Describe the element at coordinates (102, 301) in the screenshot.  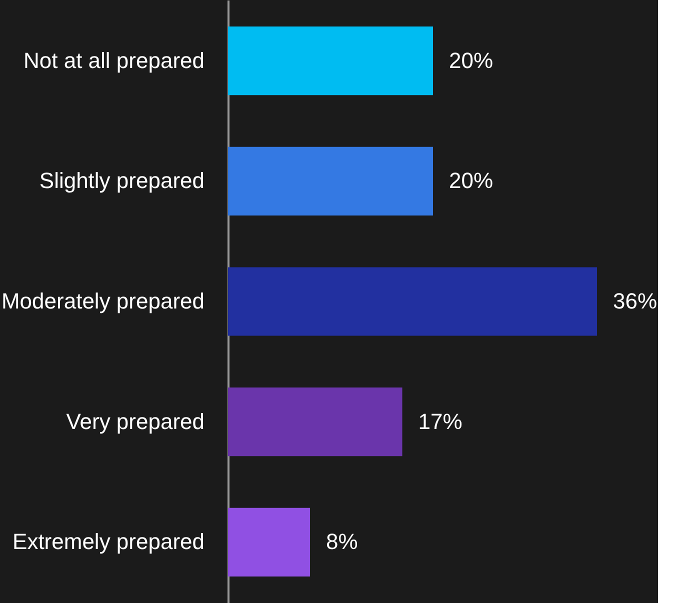
I see `y-tick-label: Moderately prepared` at that location.